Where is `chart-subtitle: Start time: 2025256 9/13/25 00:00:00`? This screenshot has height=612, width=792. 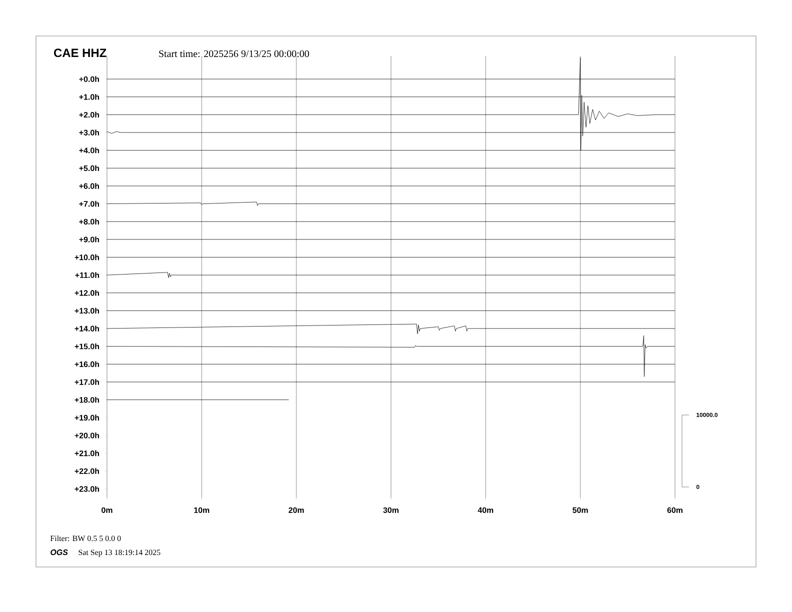
chart-subtitle: Start time: 2025256 9/13/25 00:00:00 is located at coordinates (234, 54).